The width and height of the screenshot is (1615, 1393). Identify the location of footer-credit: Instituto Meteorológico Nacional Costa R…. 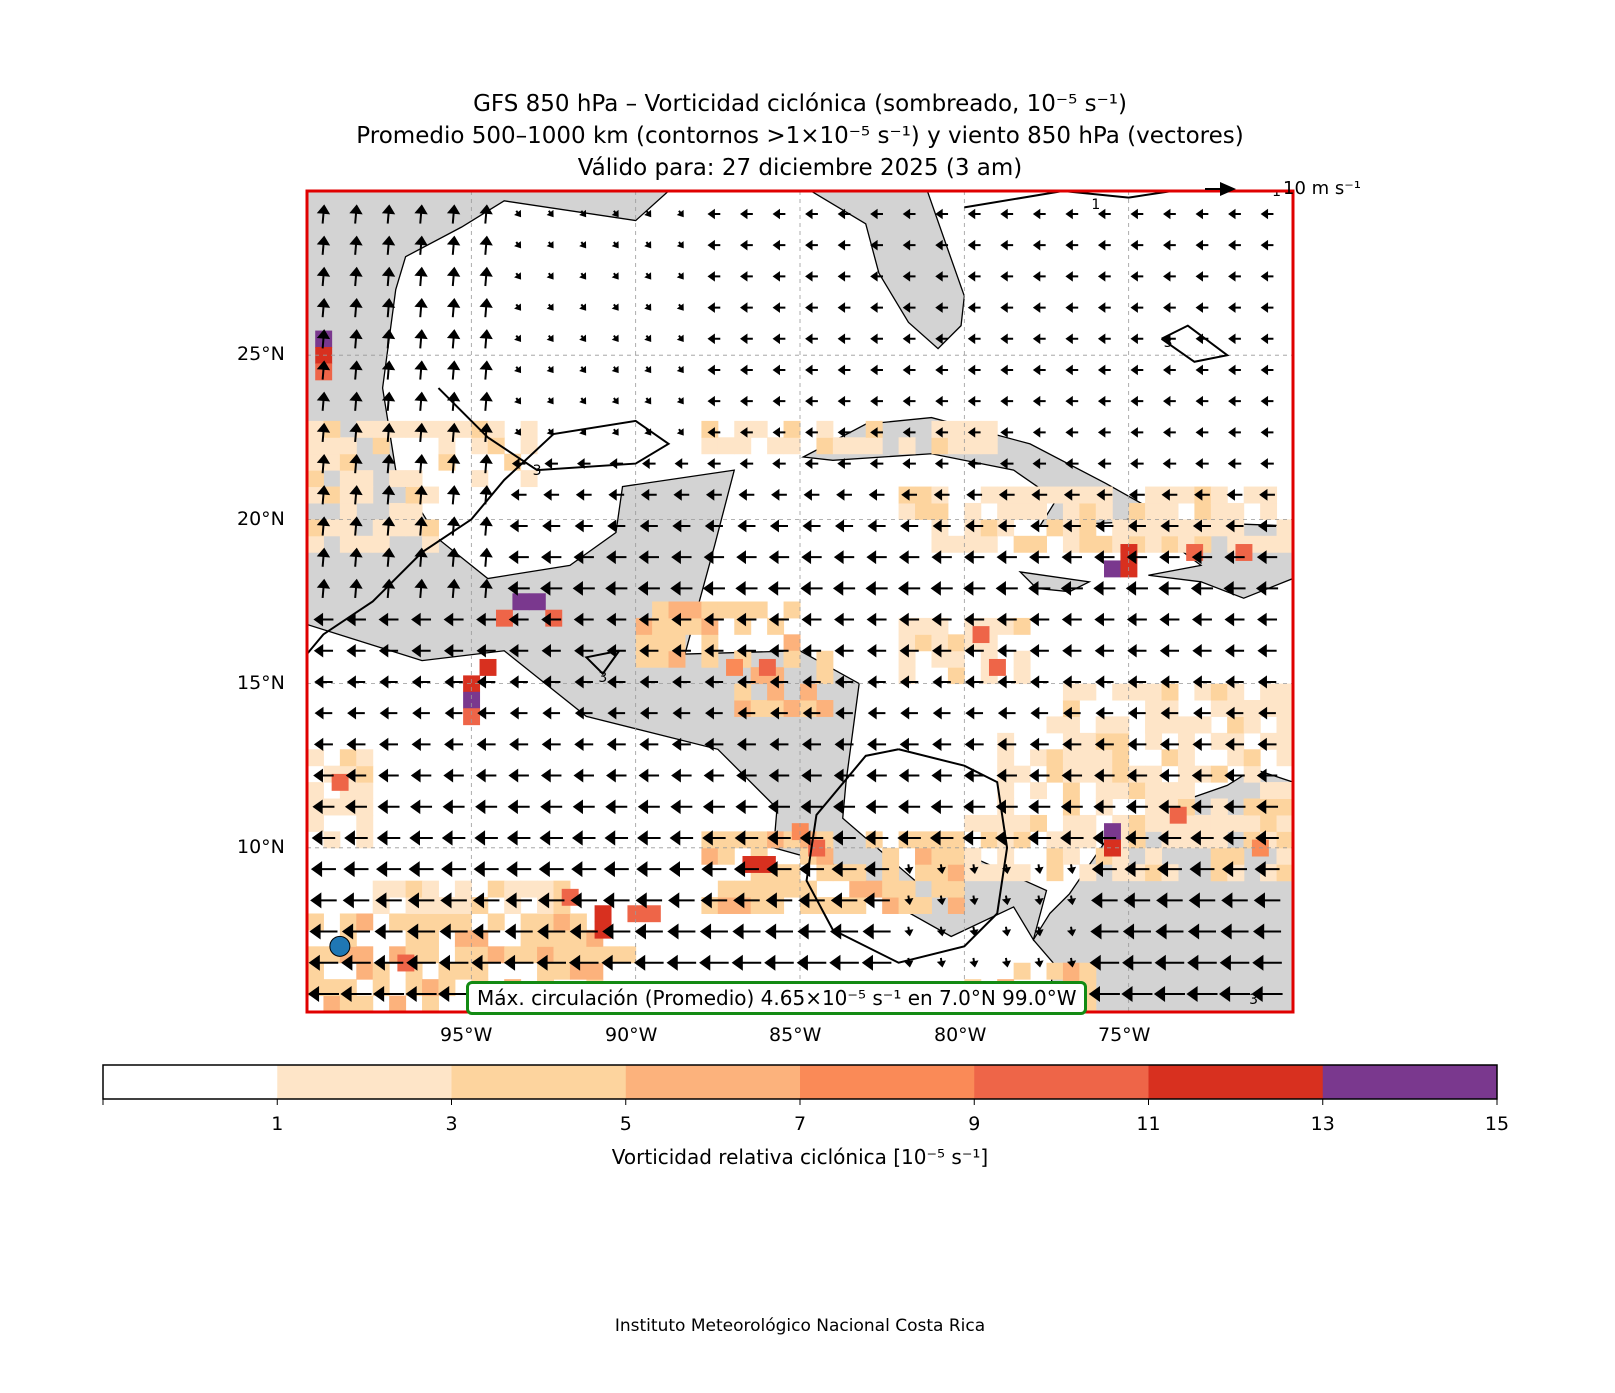
(800, 1326).